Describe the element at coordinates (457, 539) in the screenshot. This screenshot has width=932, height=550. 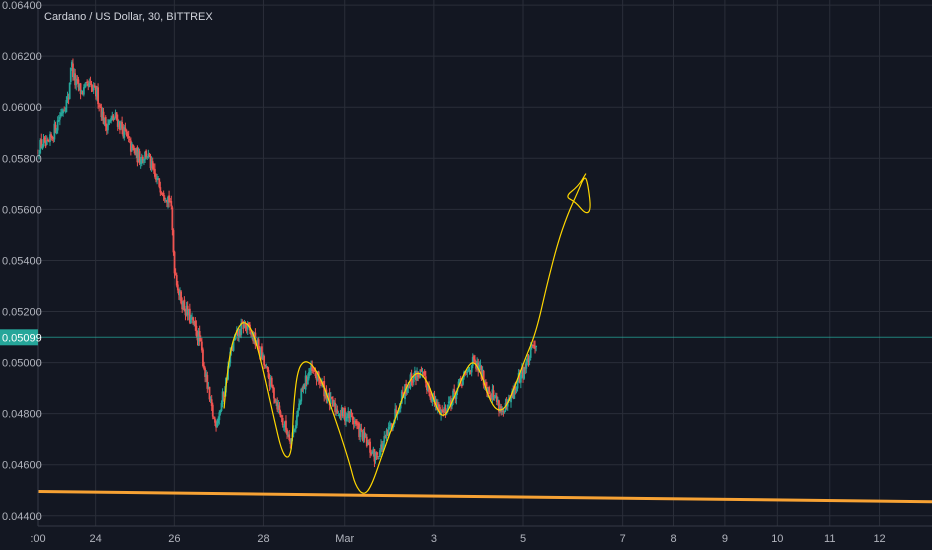
I see `x-axis: :00 24 26 28 Mar 3 5 7 8 9 10 11 12` at that location.